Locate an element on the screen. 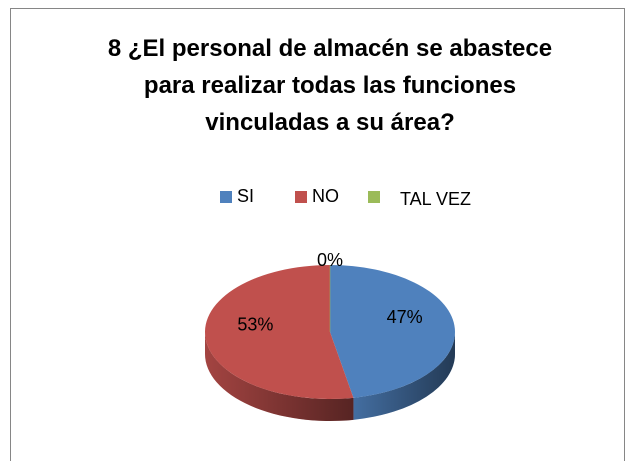 This screenshot has height=461, width=635. data-label: 53% is located at coordinates (255, 325).